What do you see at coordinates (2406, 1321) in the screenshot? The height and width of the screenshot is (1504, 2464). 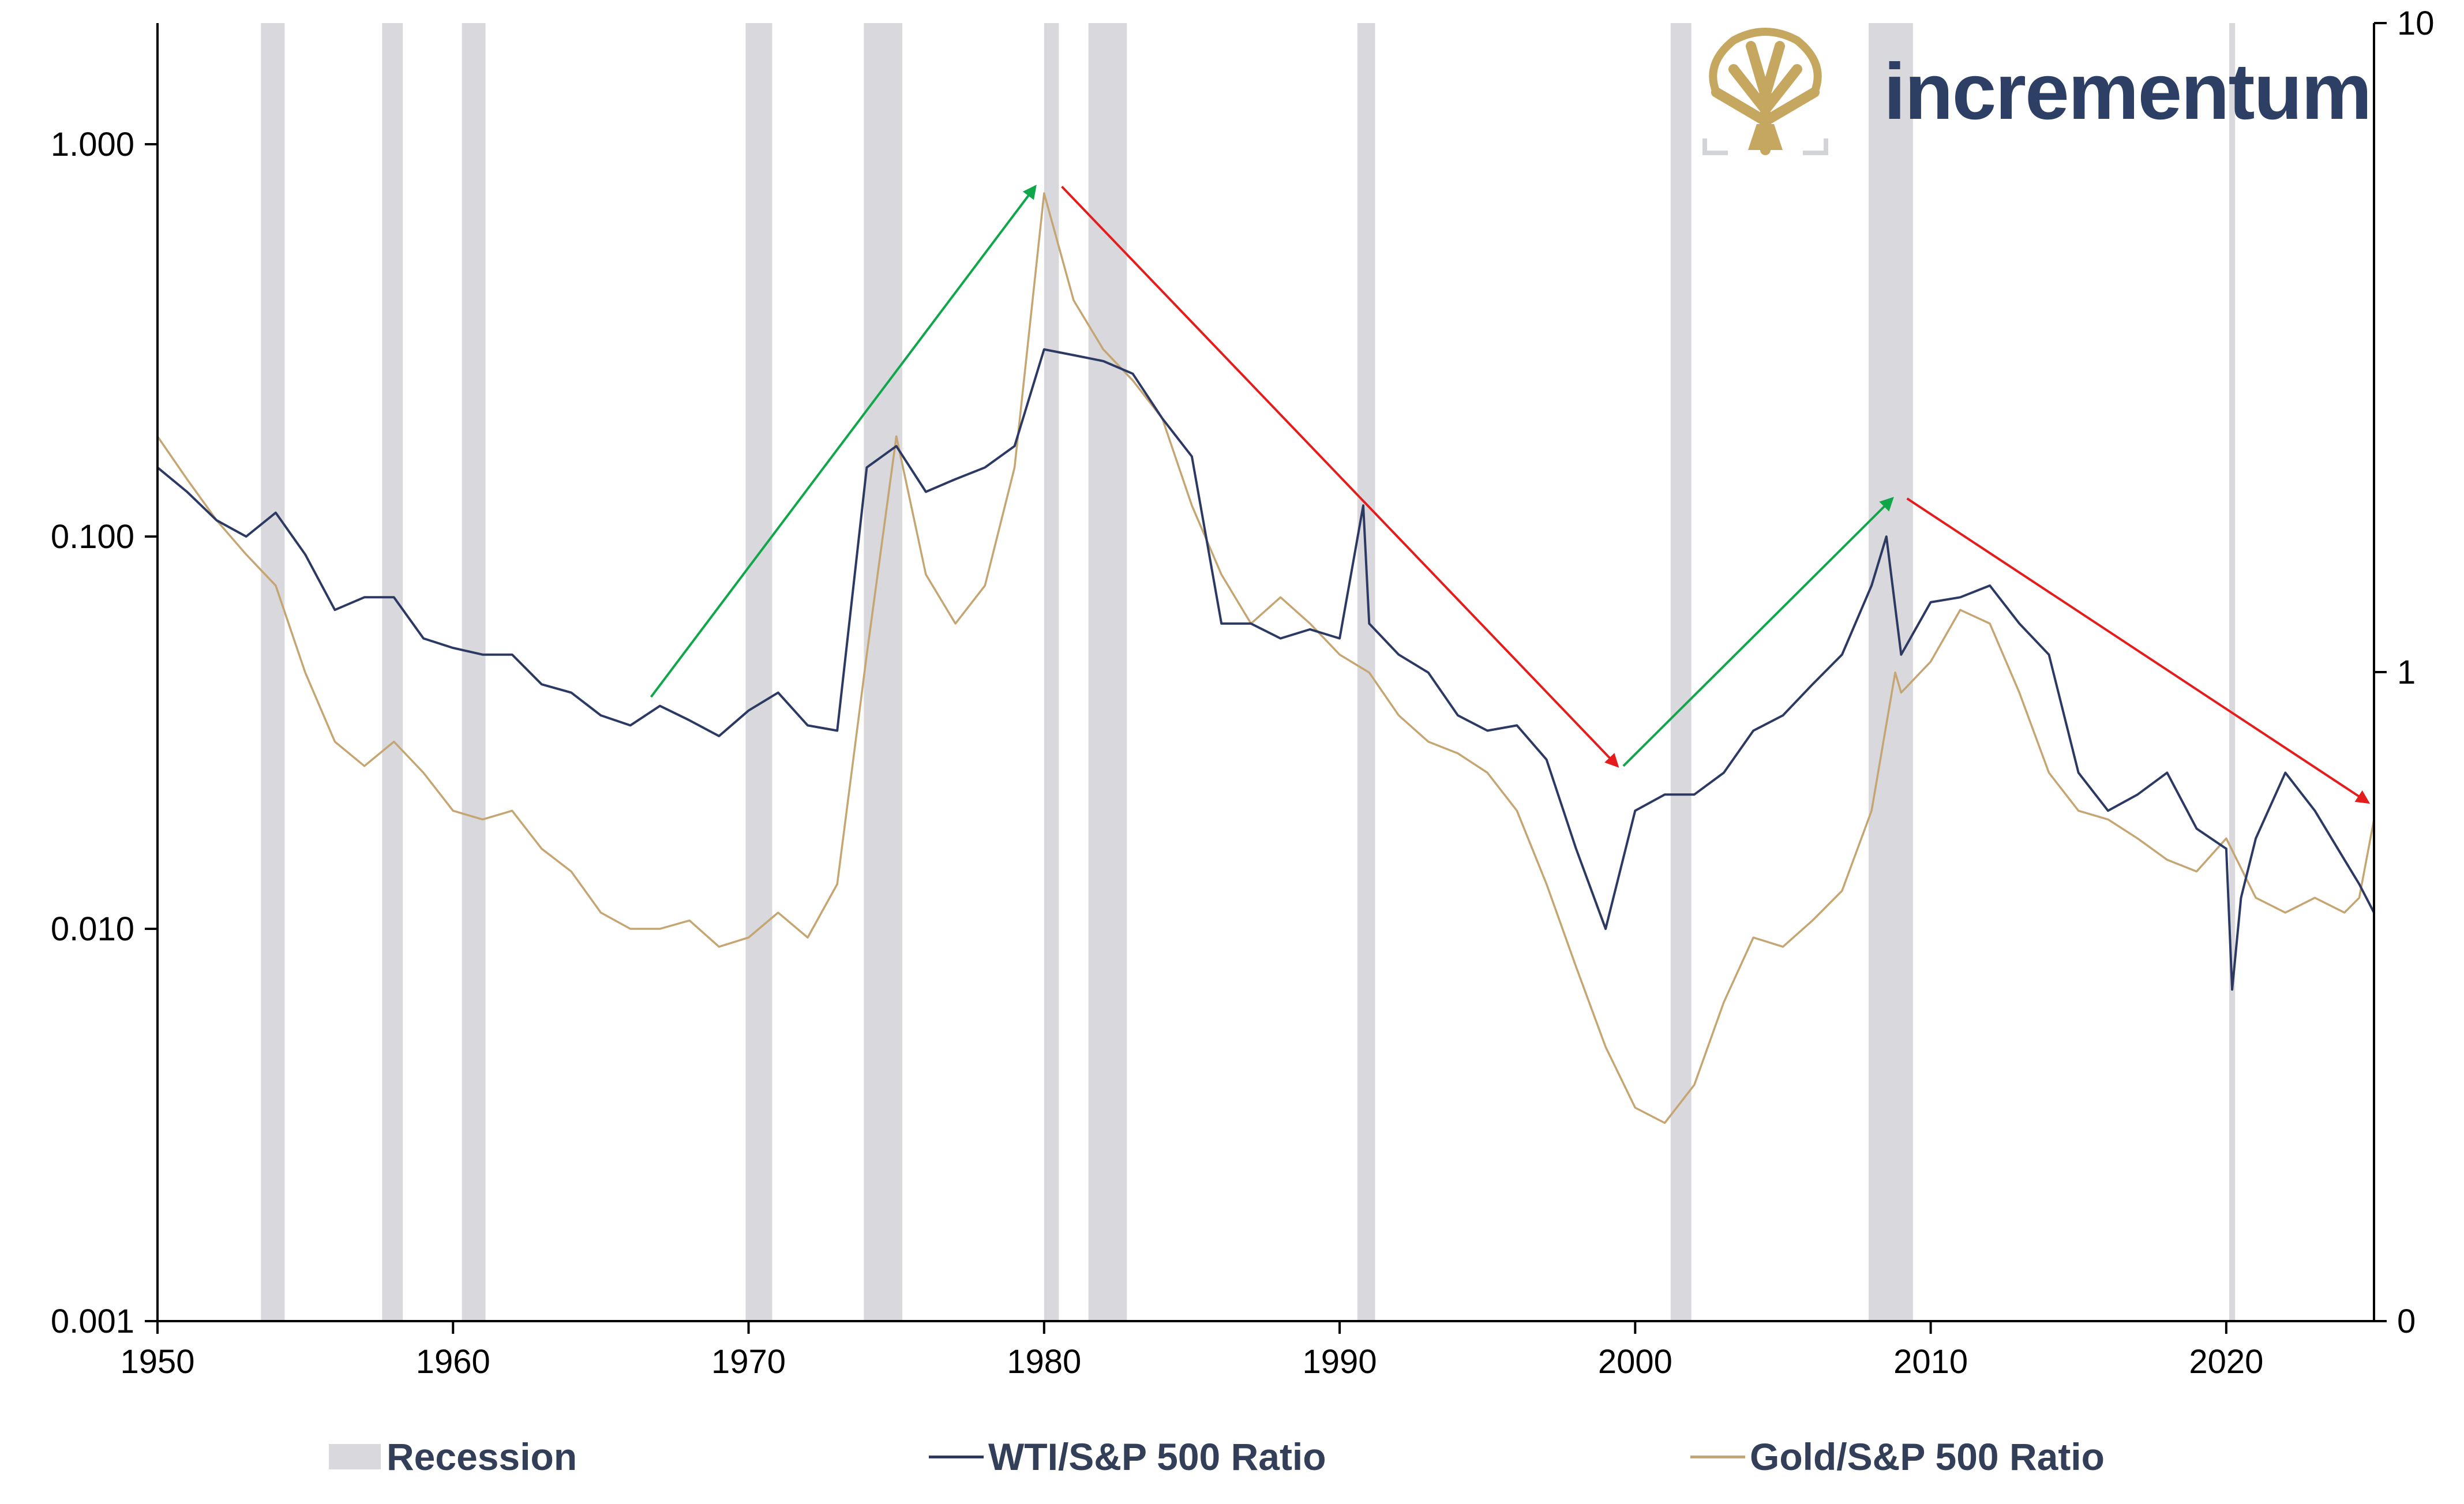 I see `y-right-tick-label: 0` at bounding box center [2406, 1321].